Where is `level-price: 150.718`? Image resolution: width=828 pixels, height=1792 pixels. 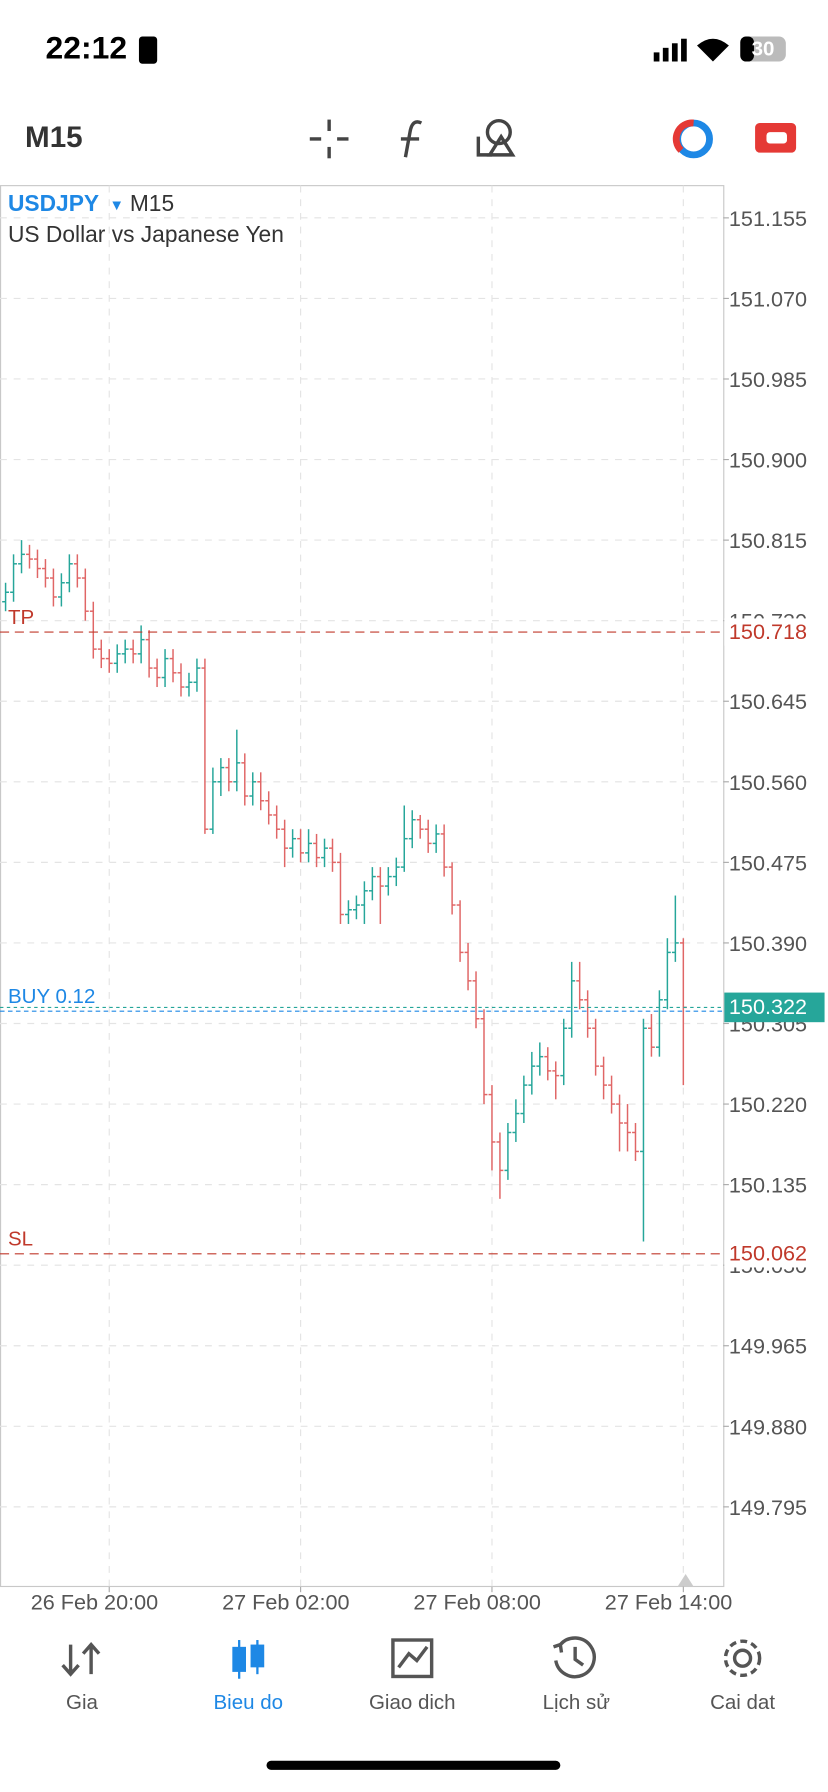 level-price: 150.718 is located at coordinates (768, 631).